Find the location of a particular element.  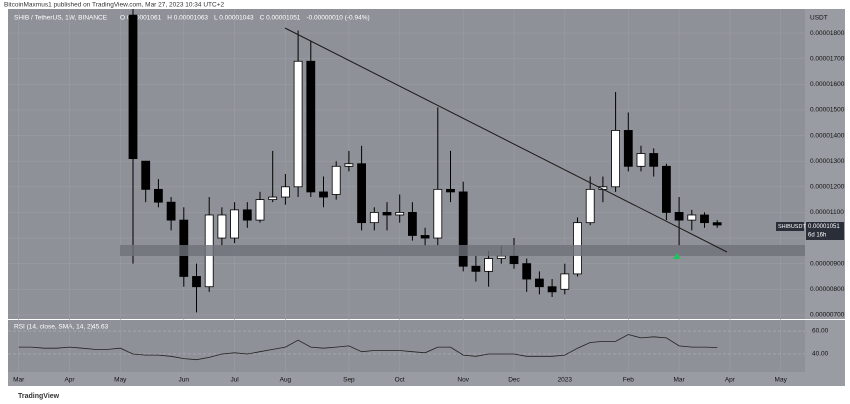

y-tick-label: 0.00000900 is located at coordinates (827, 263).